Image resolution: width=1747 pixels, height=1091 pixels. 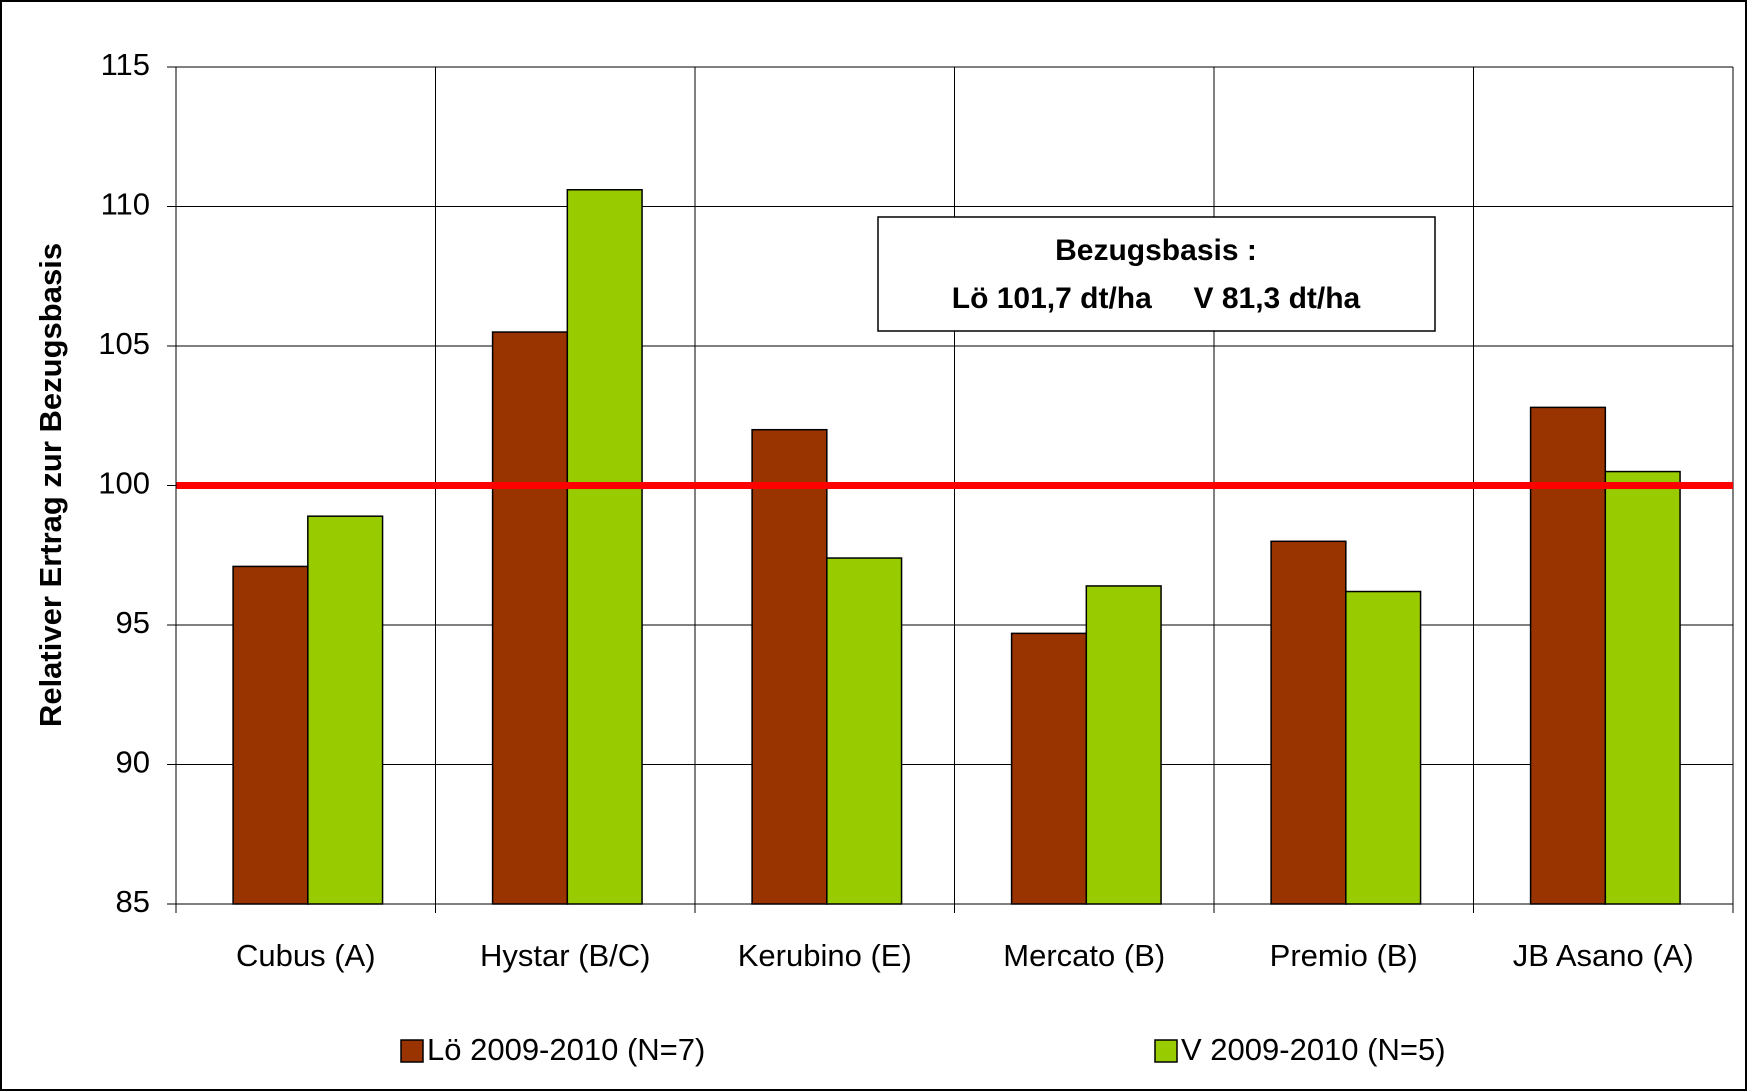 I want to click on y-tick-label: 90, so click(x=133, y=762).